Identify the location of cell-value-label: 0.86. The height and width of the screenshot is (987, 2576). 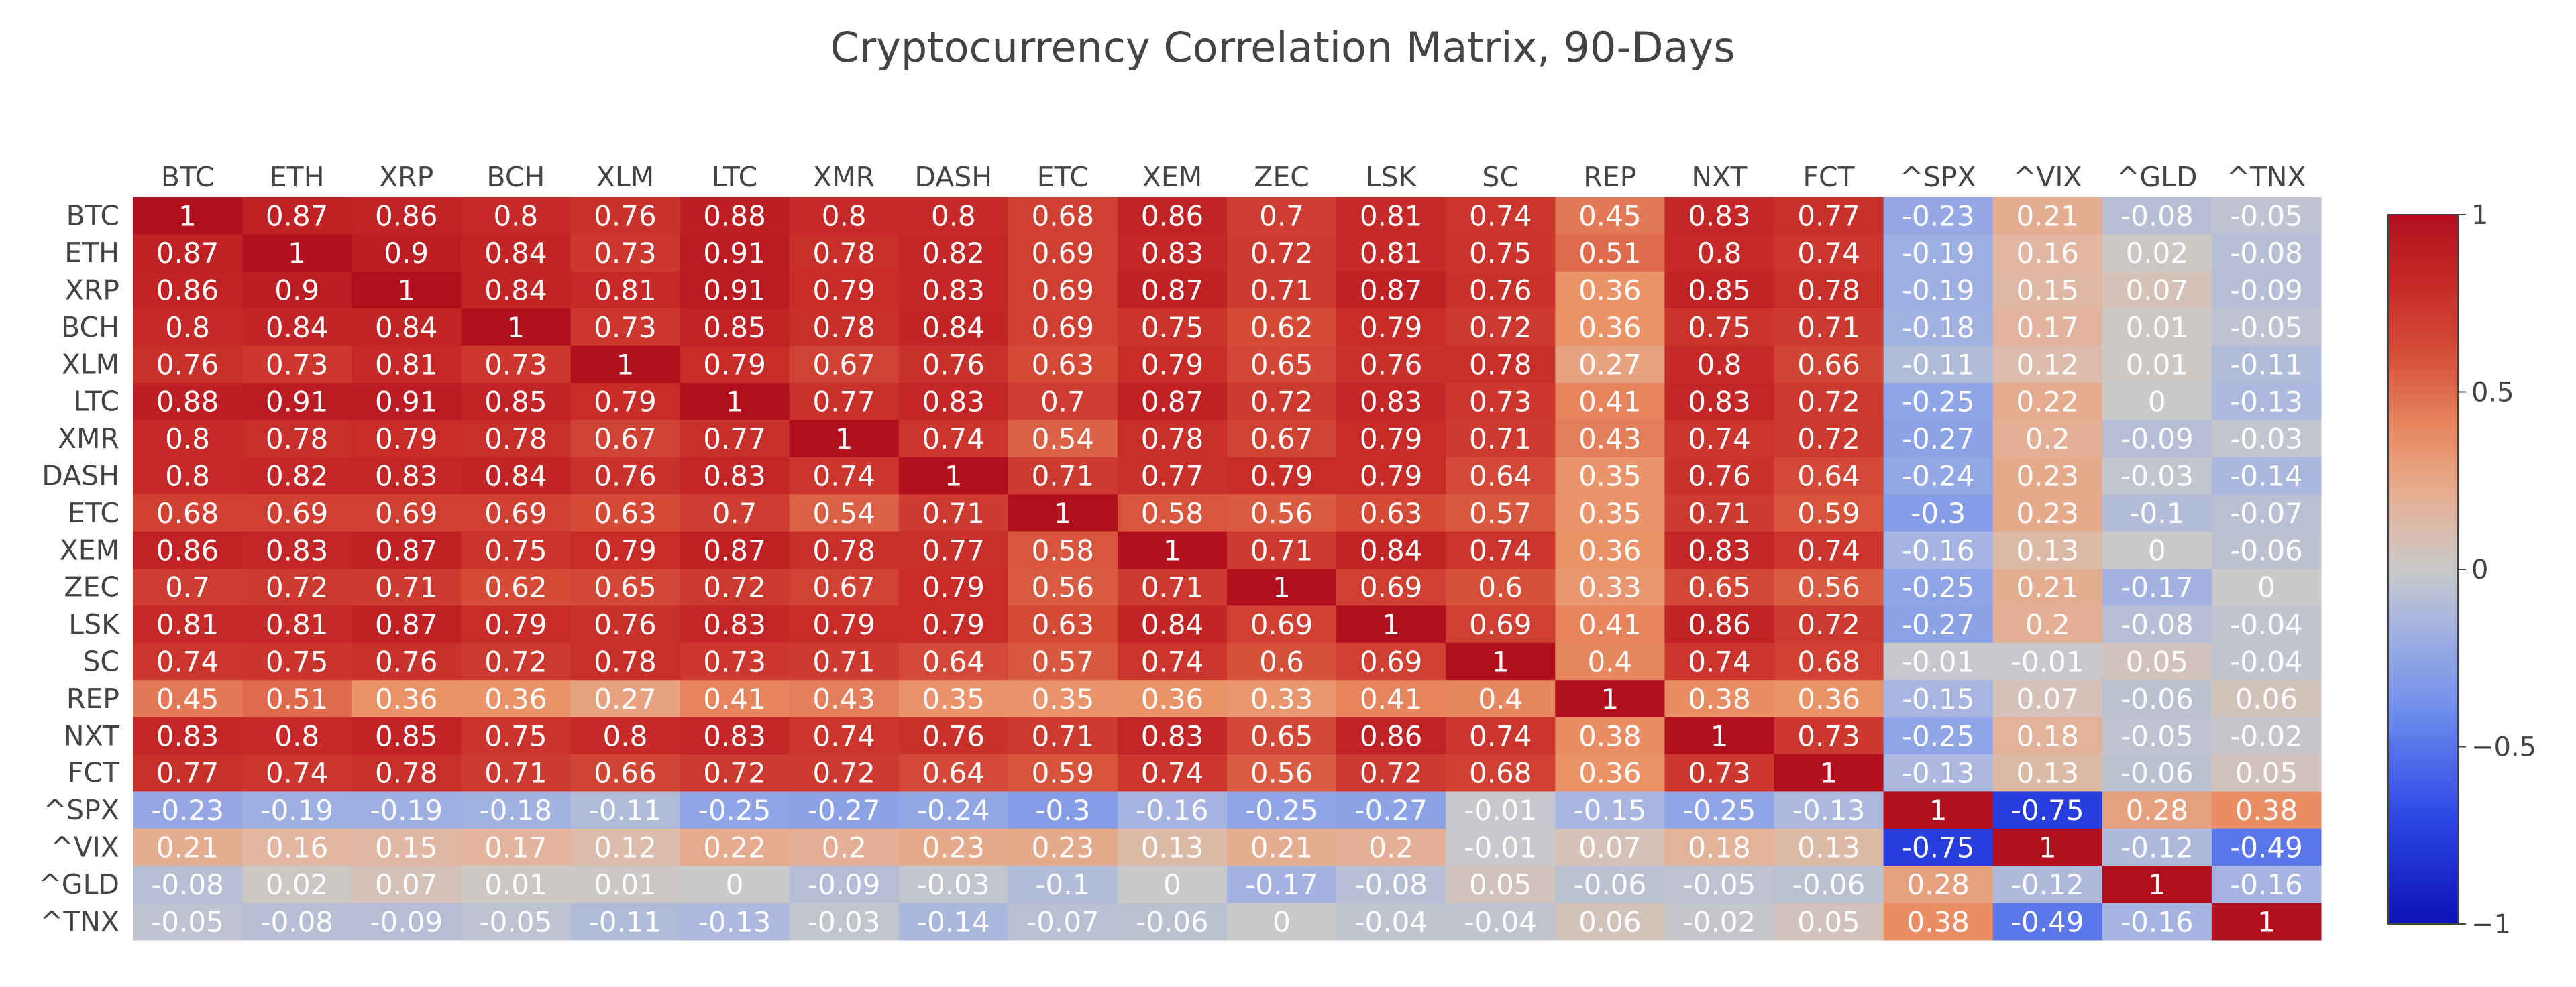
(1172, 216).